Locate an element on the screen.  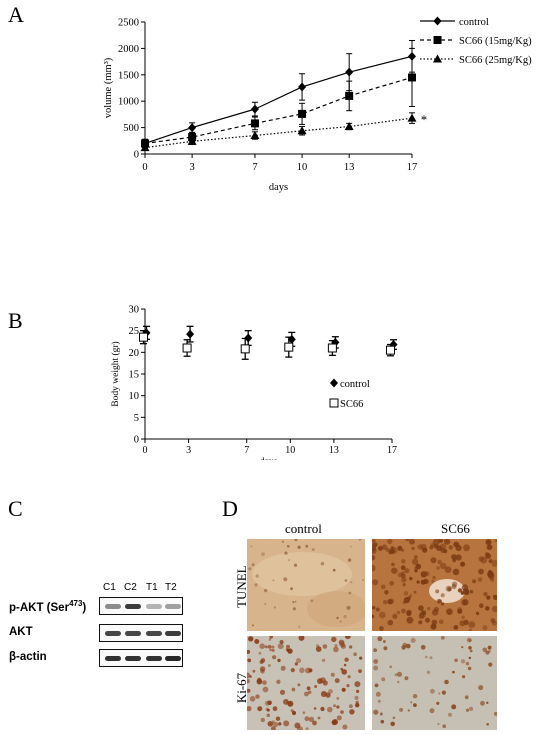
x-axis-label: days is located at coordinates (278, 187).